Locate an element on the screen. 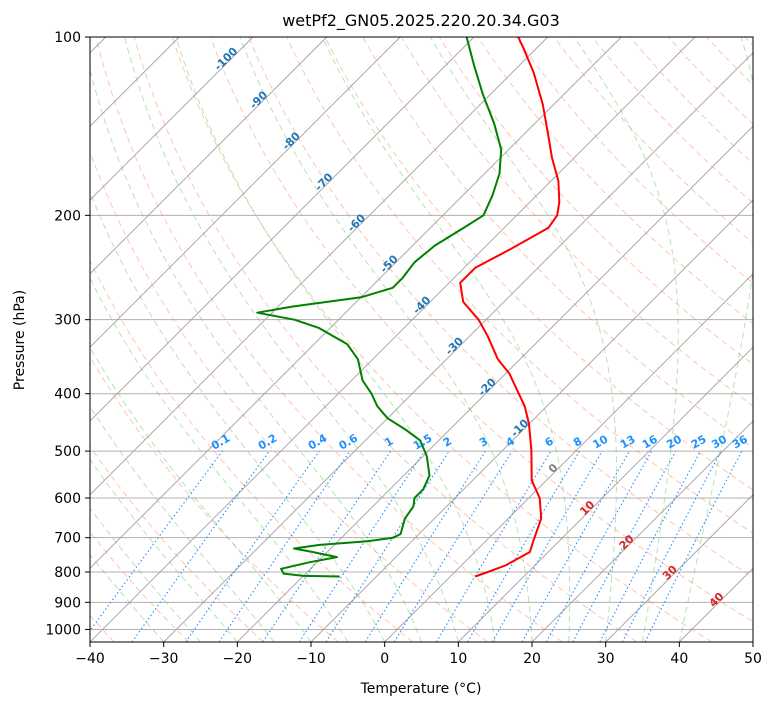 This screenshot has width=775, height=708. y-tick-label: 500 is located at coordinates (67, 452).